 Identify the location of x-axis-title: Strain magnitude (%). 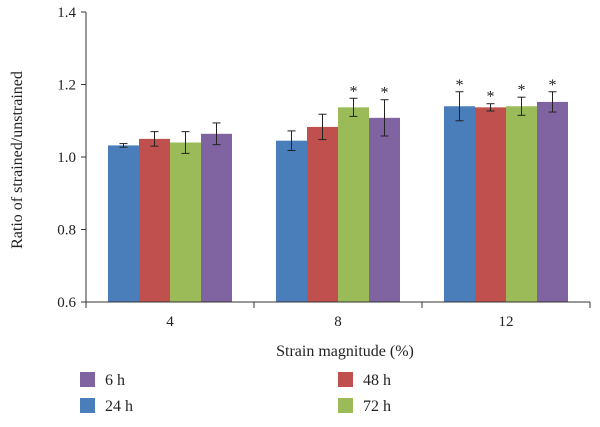
(345, 351).